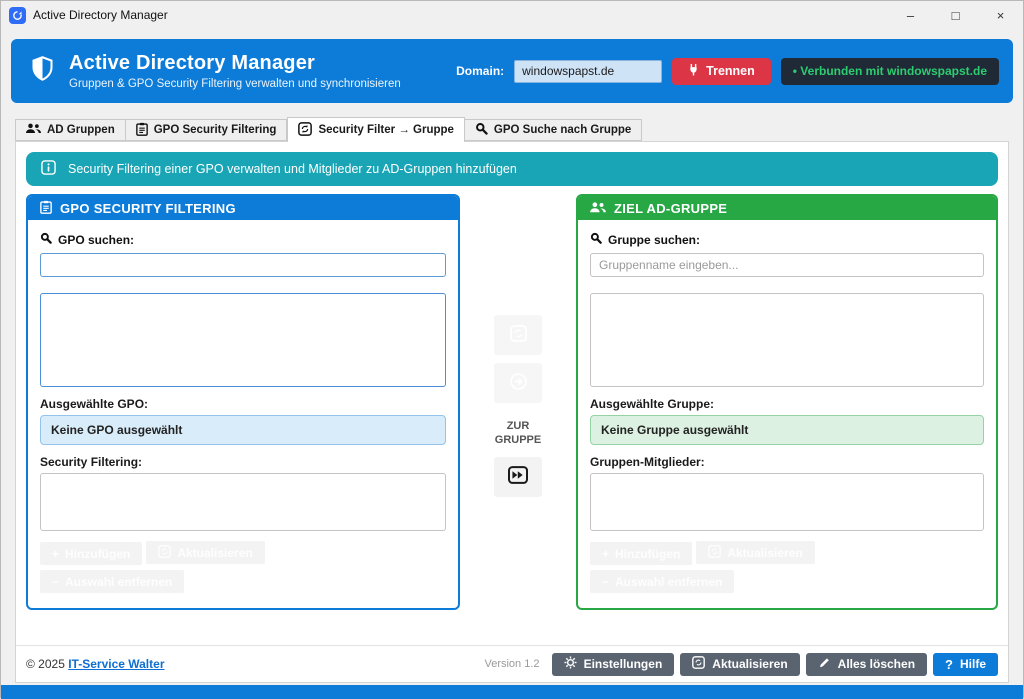 The width and height of the screenshot is (1024, 699). I want to click on app-icon, so click(17, 15).